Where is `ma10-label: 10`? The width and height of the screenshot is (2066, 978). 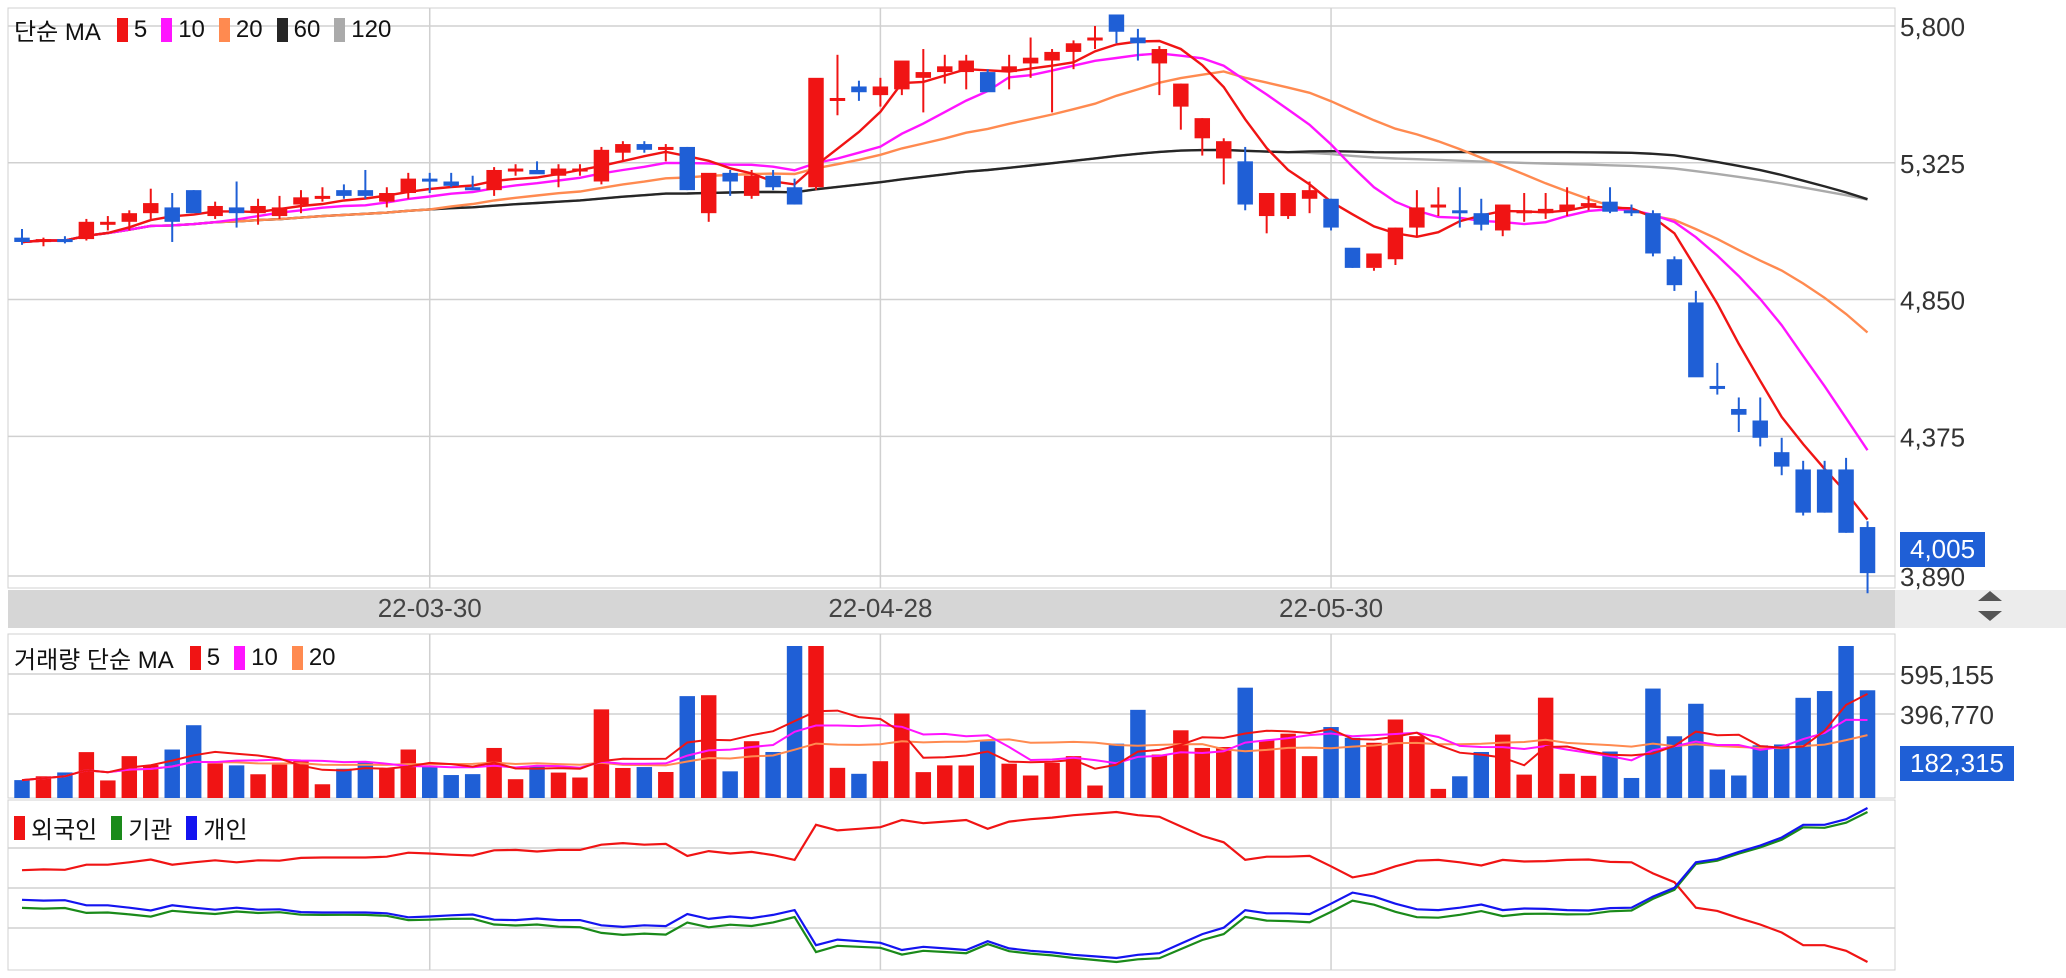
ma10-label: 10 is located at coordinates (191, 29).